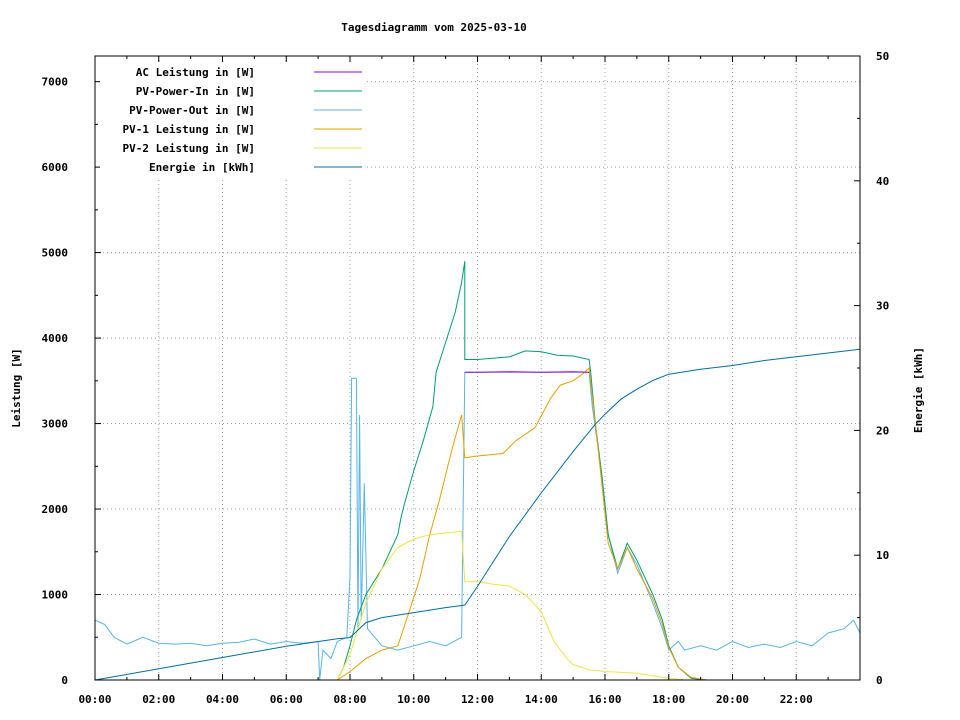 This screenshot has height=720, width=960. What do you see at coordinates (16, 387) in the screenshot?
I see `y-axis-label: Leistung [W]` at bounding box center [16, 387].